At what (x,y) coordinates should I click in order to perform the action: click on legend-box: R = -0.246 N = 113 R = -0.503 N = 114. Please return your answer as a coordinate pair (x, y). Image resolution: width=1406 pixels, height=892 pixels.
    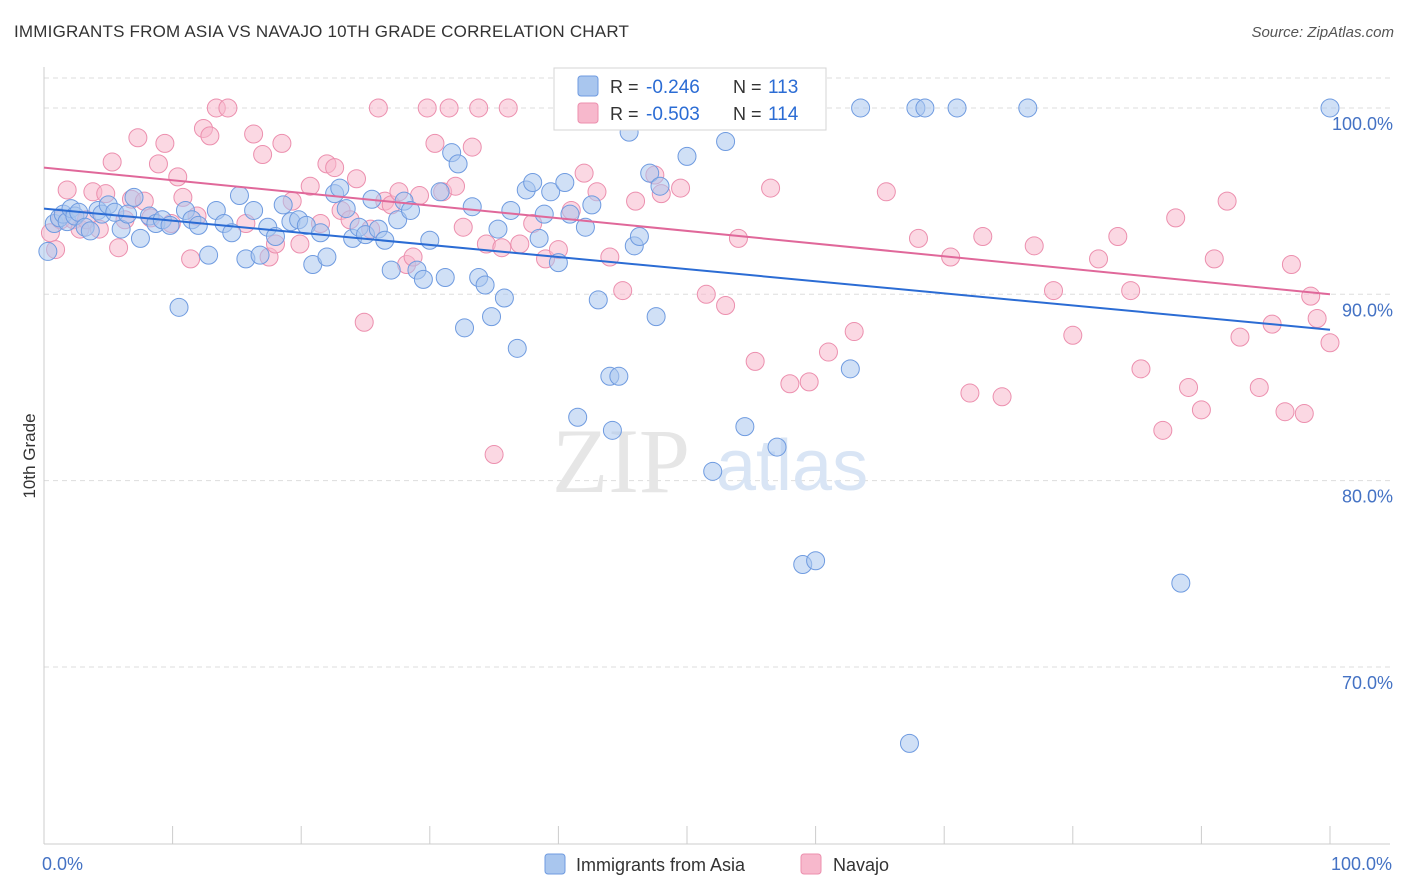
    Looking at the image, I should click on (690, 99).